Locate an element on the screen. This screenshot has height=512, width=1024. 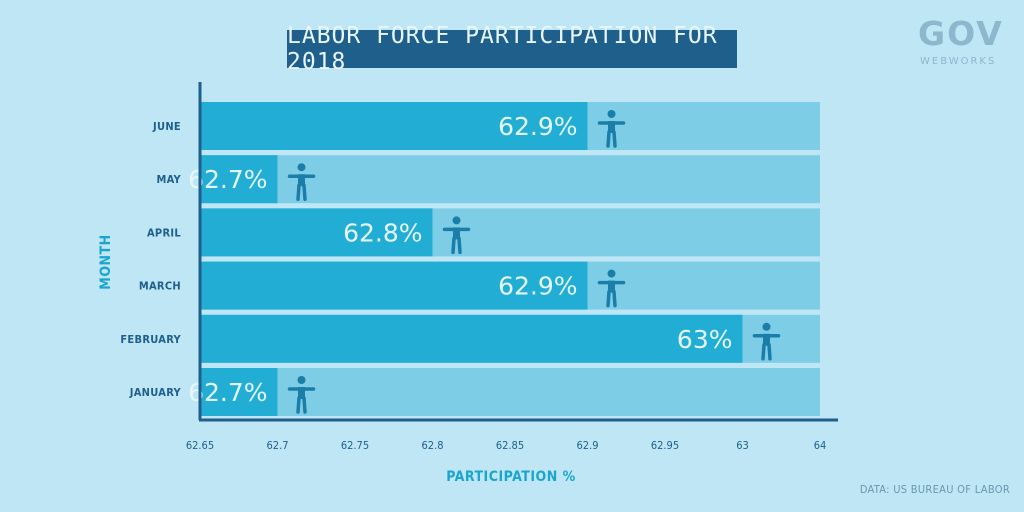
x-axis-title: PARTICIPATION % is located at coordinates (511, 477).